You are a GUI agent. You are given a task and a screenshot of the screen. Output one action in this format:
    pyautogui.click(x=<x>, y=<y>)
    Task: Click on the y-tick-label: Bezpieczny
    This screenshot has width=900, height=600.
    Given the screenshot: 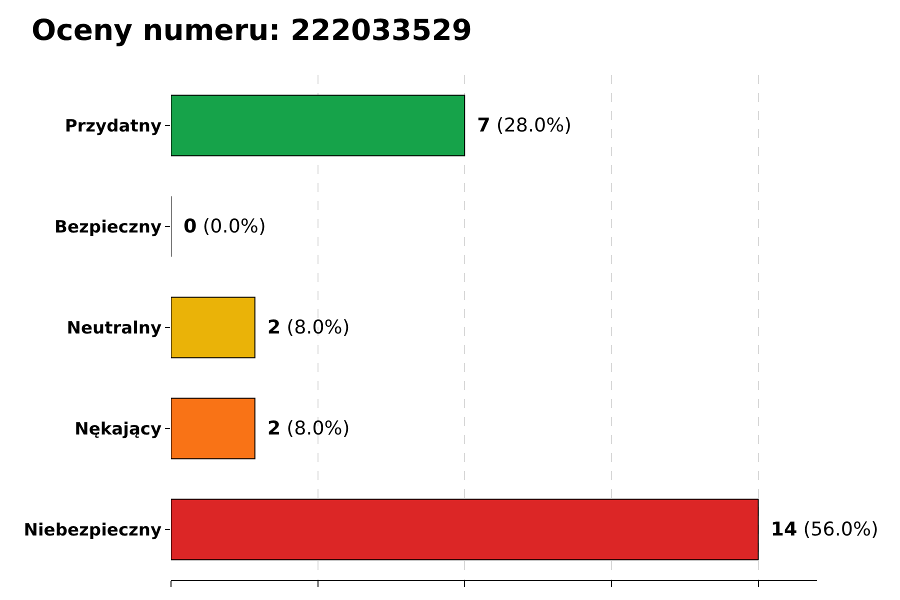 What is the action you would take?
    pyautogui.click(x=108, y=227)
    